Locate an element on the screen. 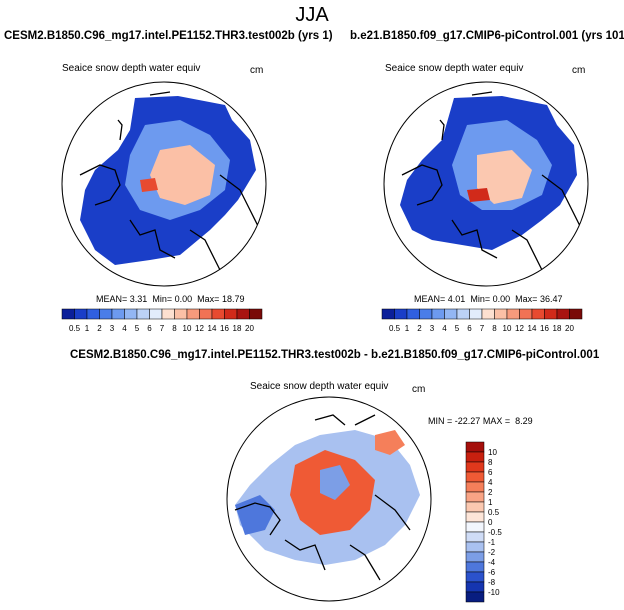  panel2-map-border is located at coordinates (486, 184).